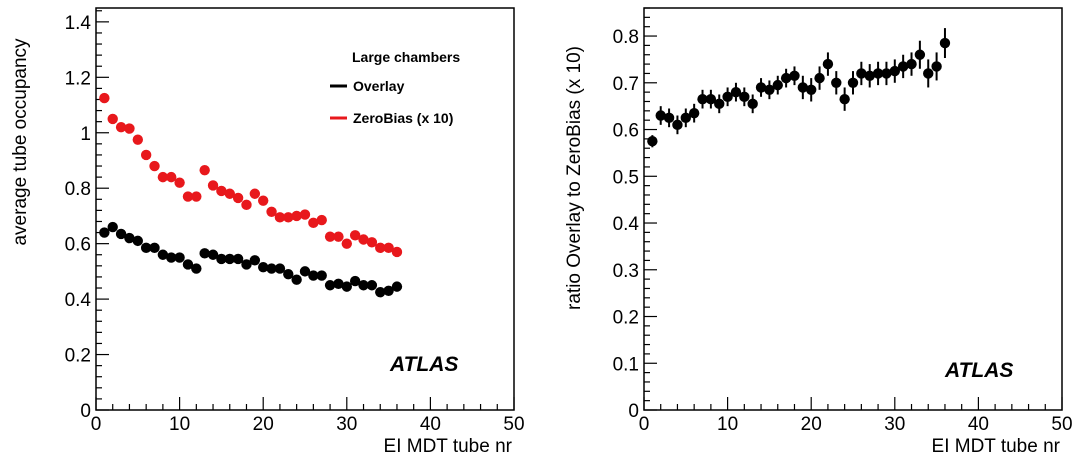  I want to click on x-tick-label: 50, so click(513, 424).